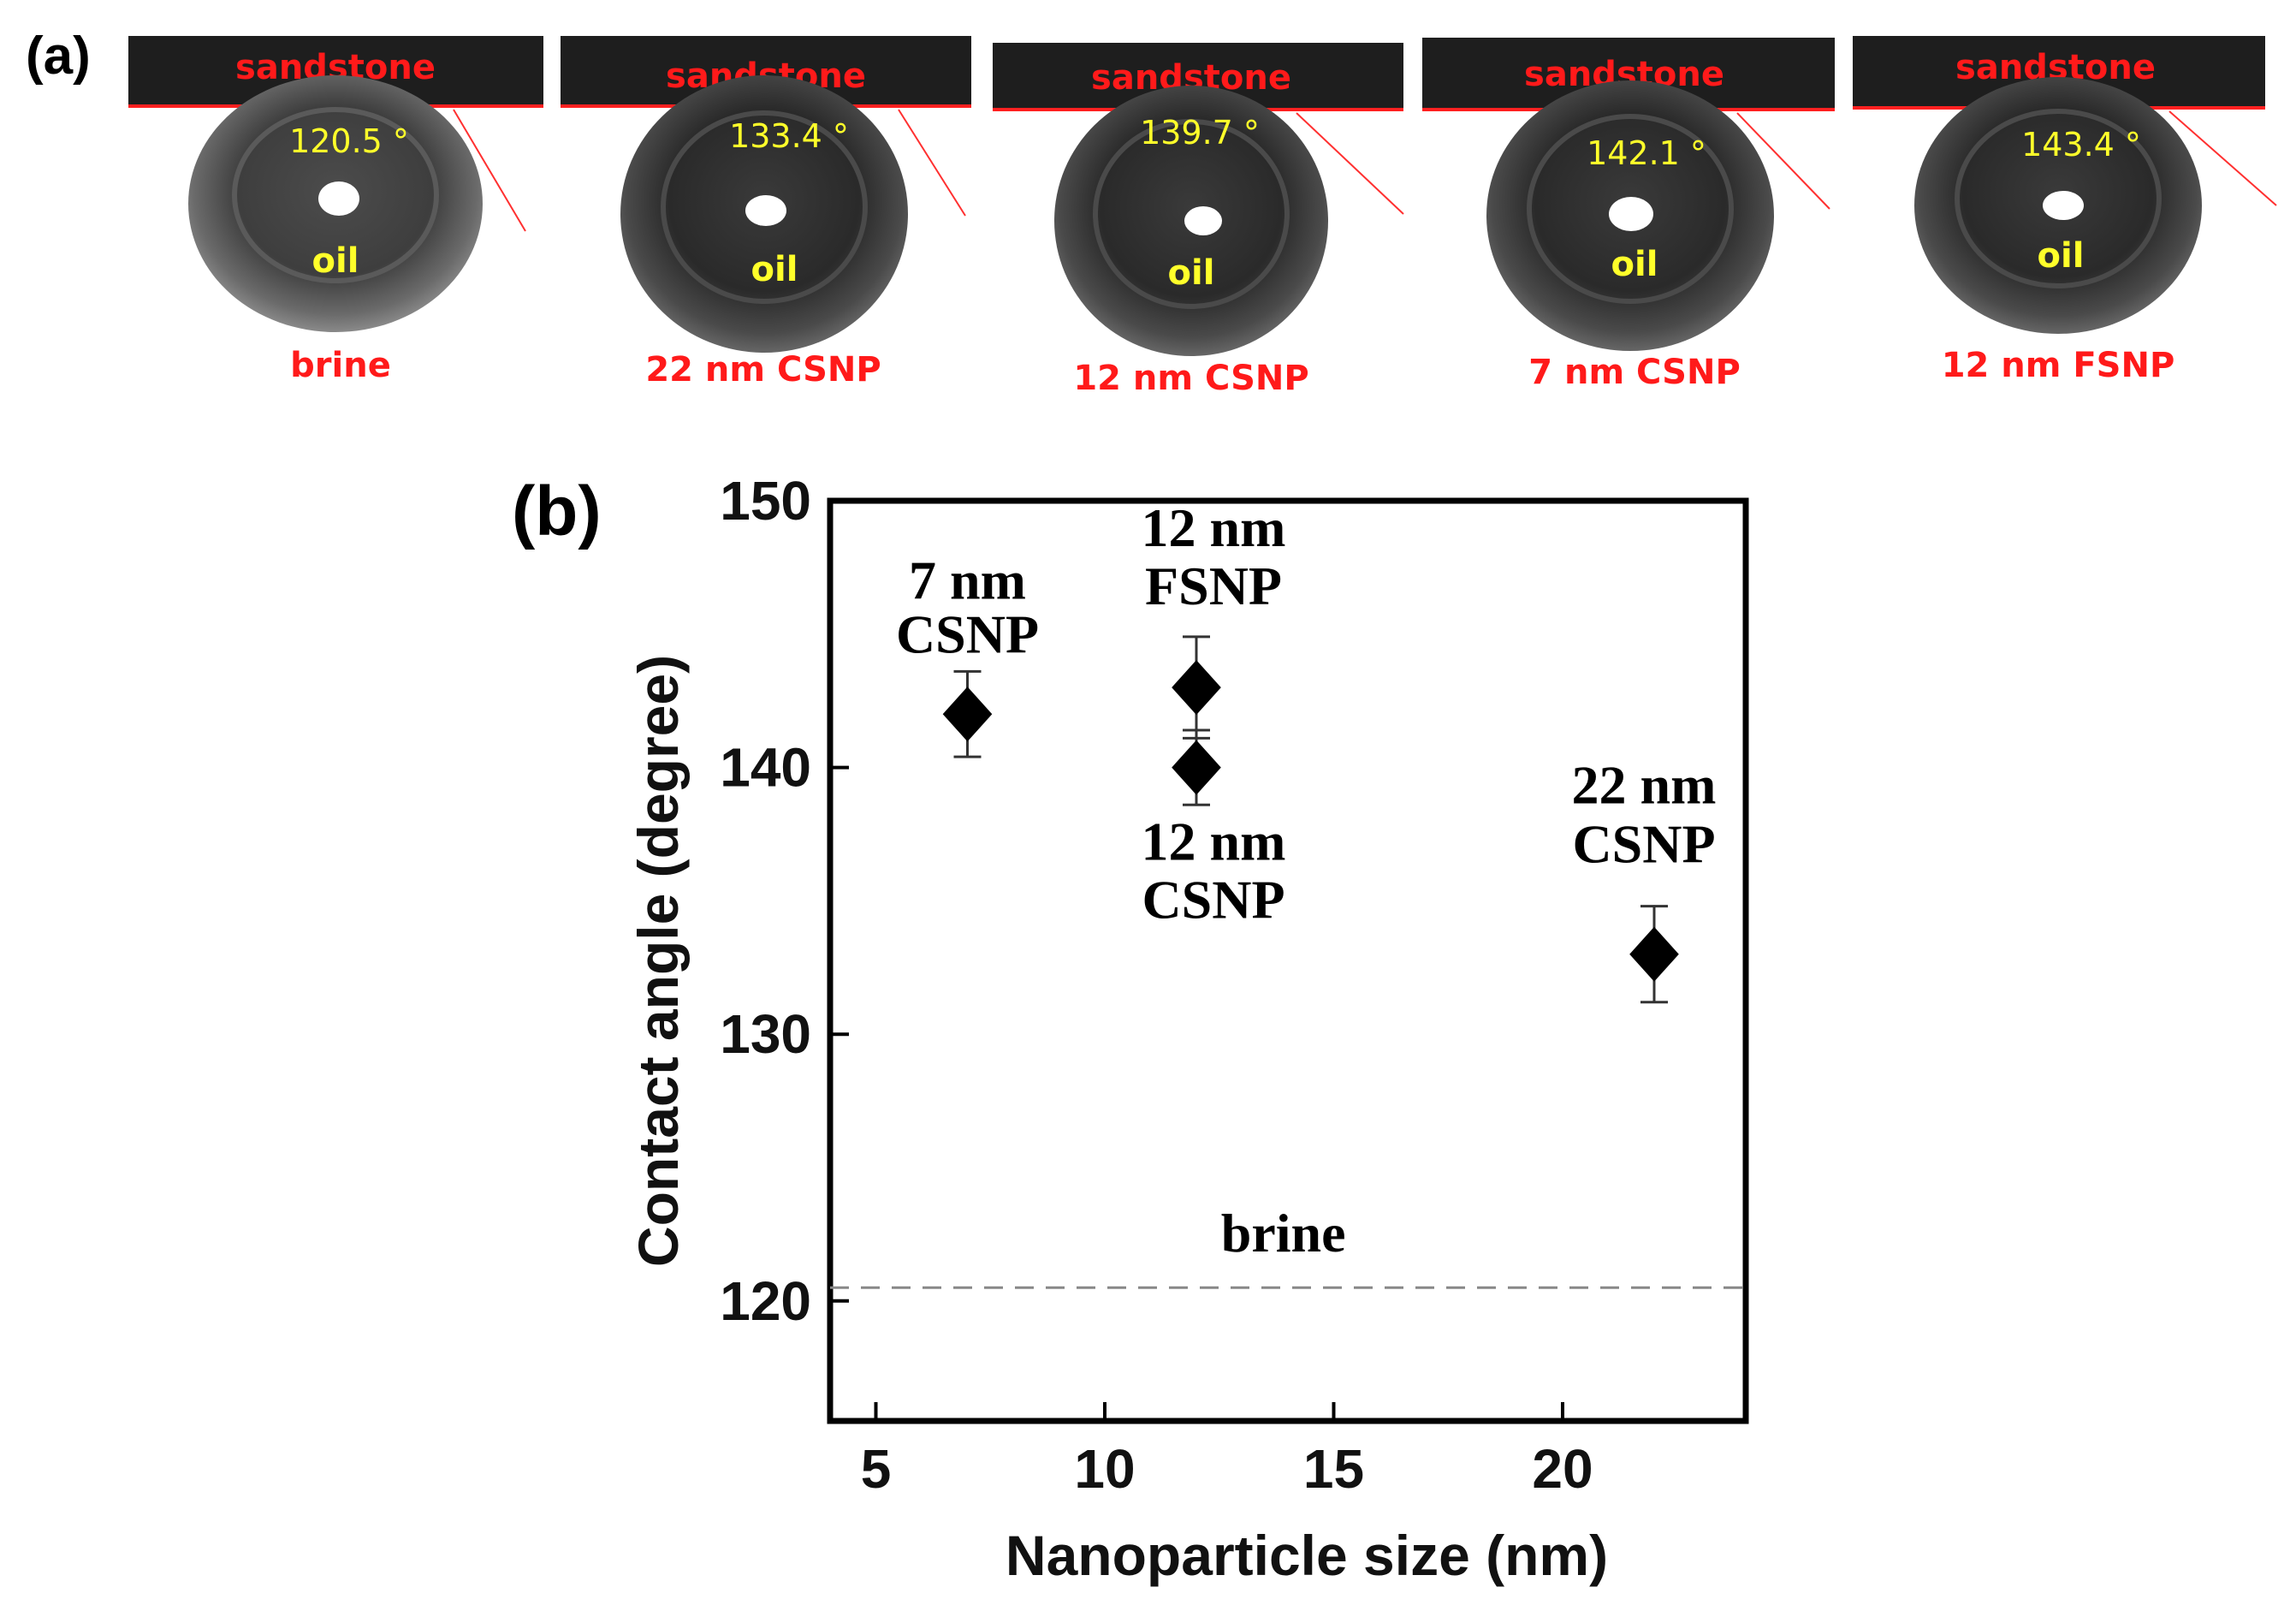 The width and height of the screenshot is (2296, 1599). Describe the element at coordinates (1104, 1469) in the screenshot. I see `x-tick-label: 10` at that location.